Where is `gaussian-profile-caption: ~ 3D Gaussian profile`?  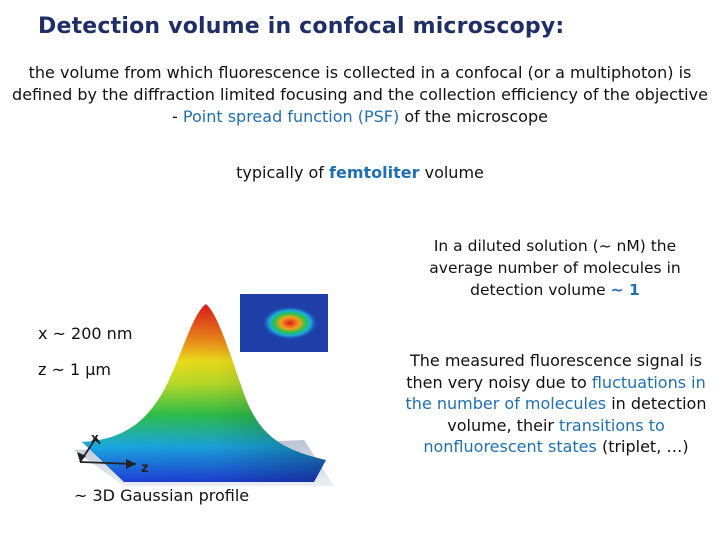
gaussian-profile-caption: ~ 3D Gaussian profile is located at coordinates (162, 495).